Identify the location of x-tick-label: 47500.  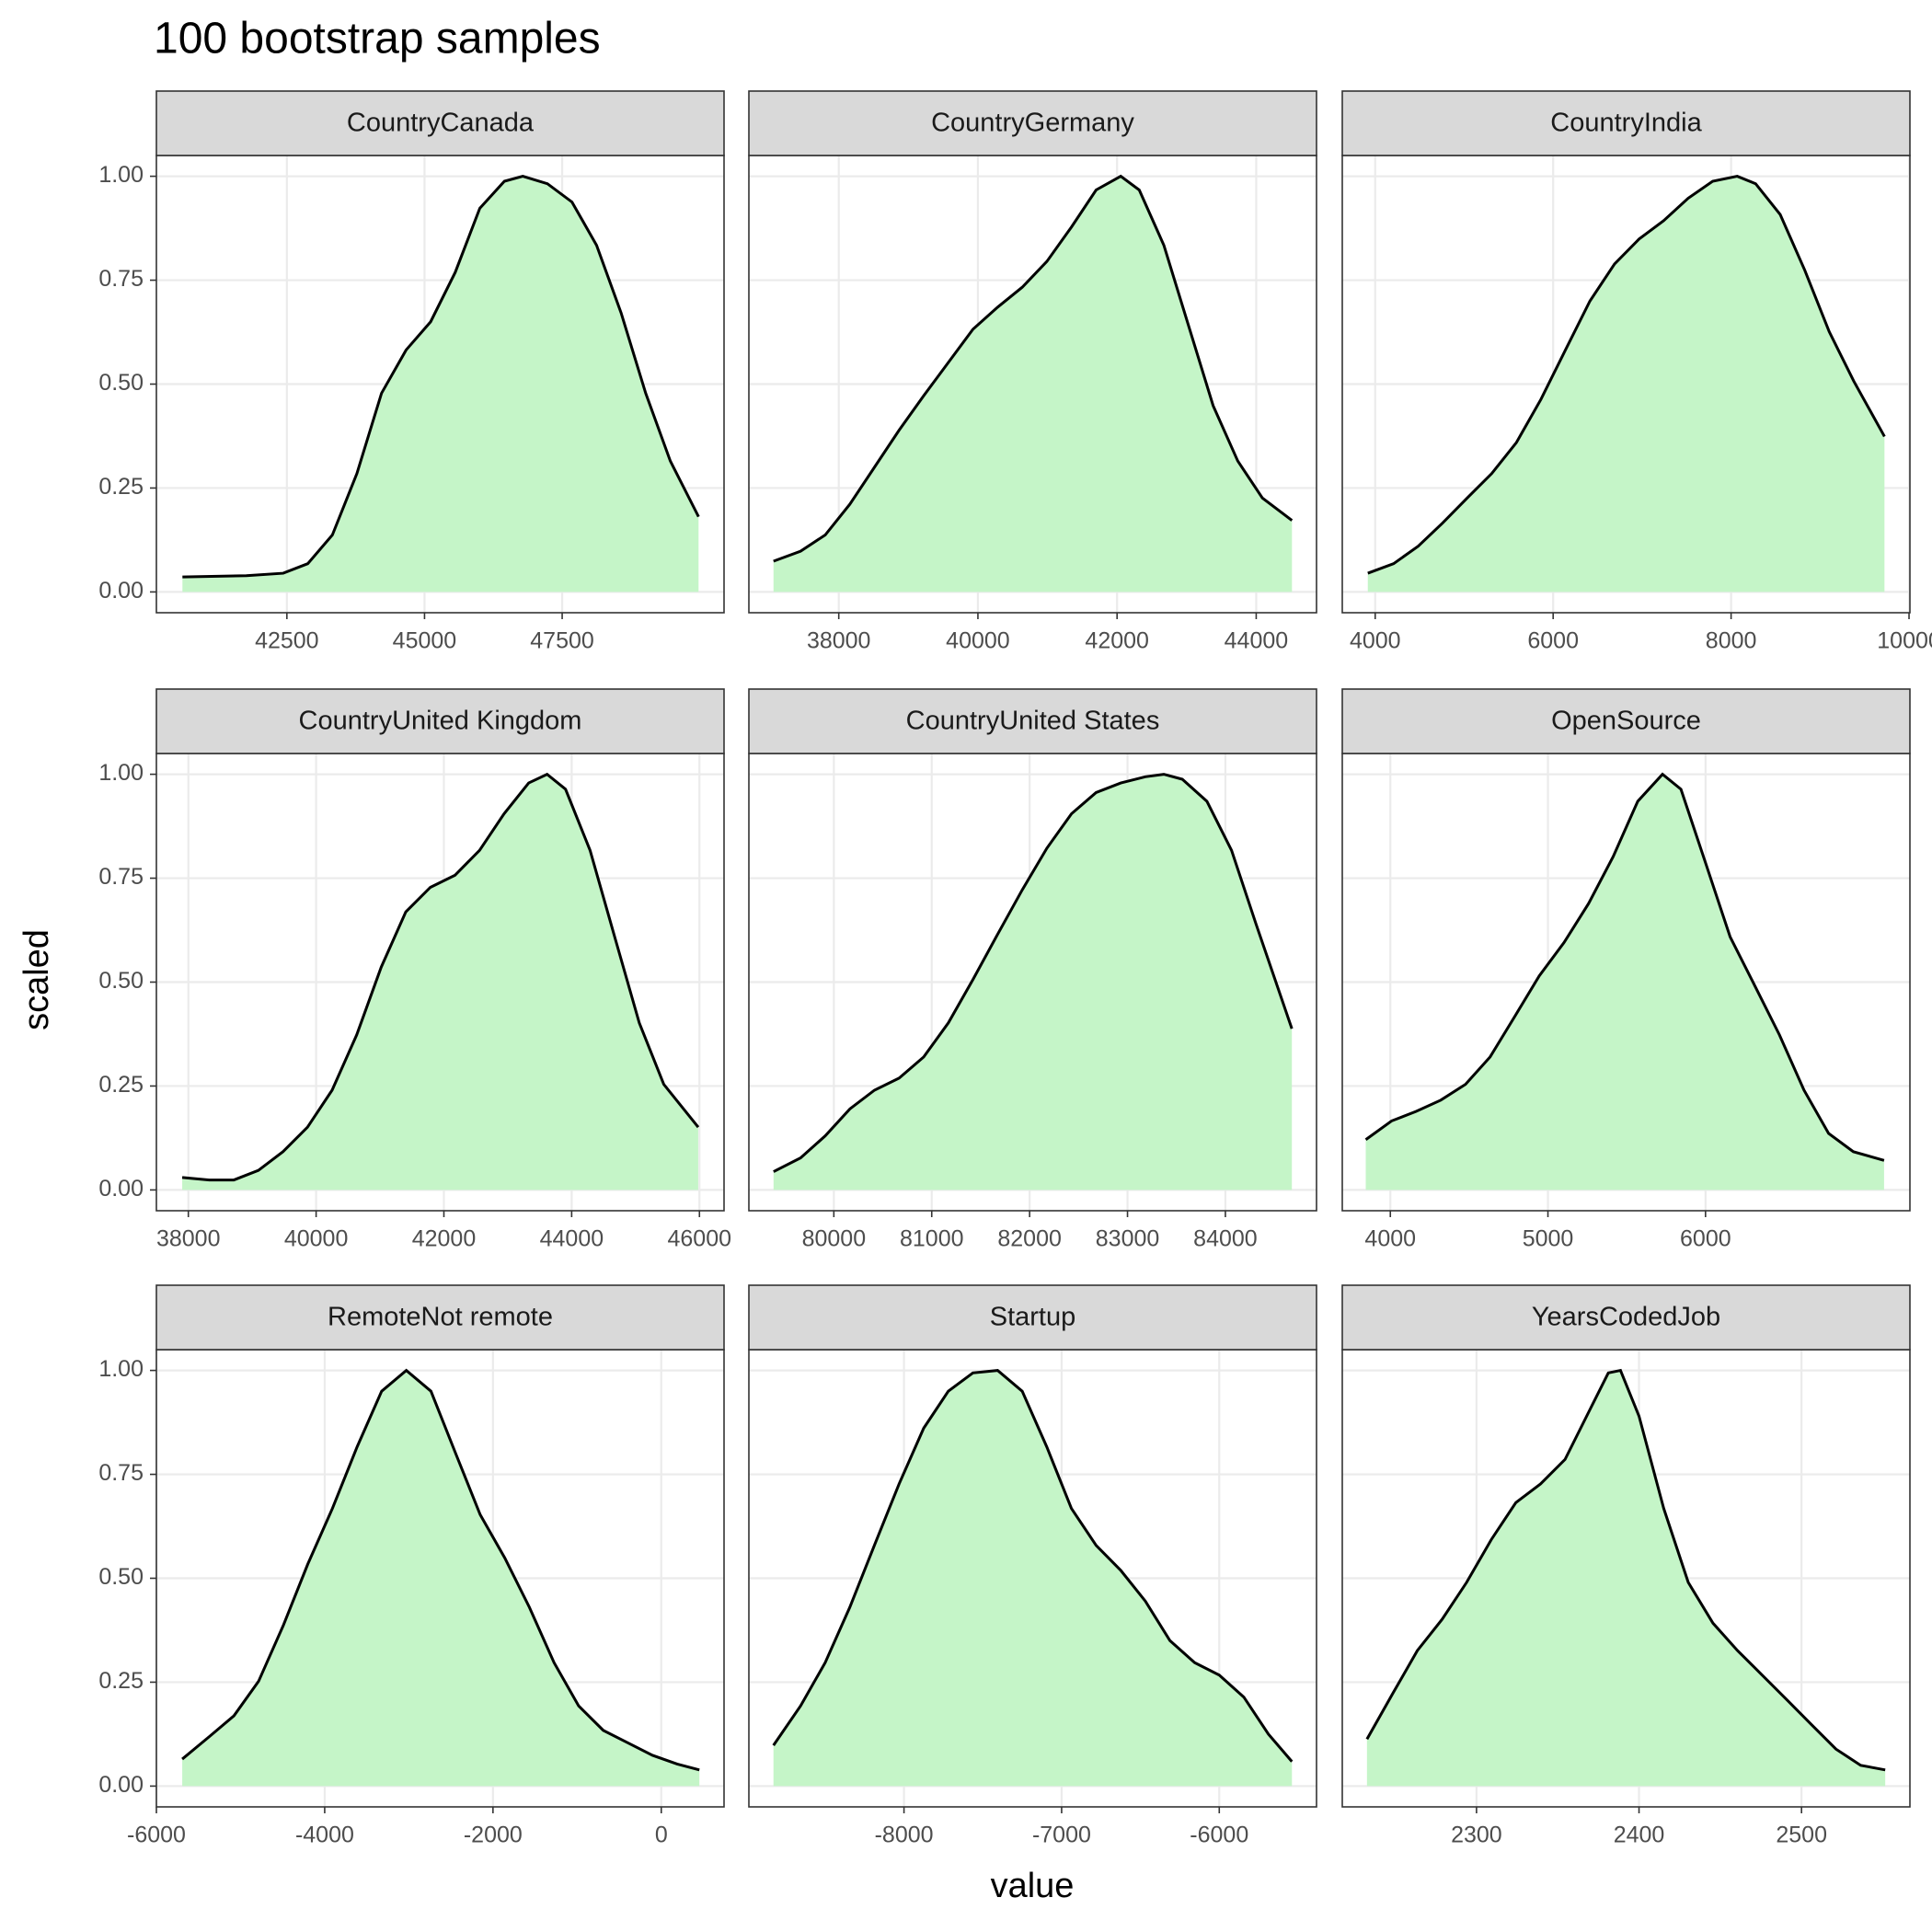
(562, 641).